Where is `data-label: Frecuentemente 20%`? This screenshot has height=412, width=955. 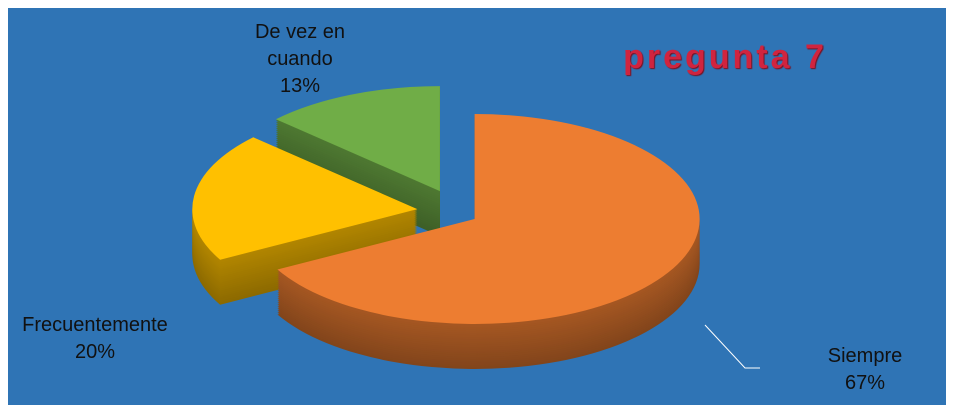 data-label: Frecuentemente 20% is located at coordinates (95, 339).